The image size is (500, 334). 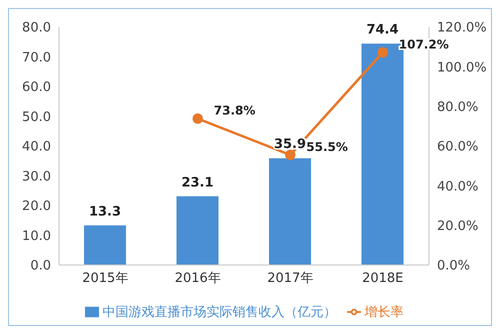 What do you see at coordinates (384, 312) in the screenshot?
I see `legend-label: 增长率` at bounding box center [384, 312].